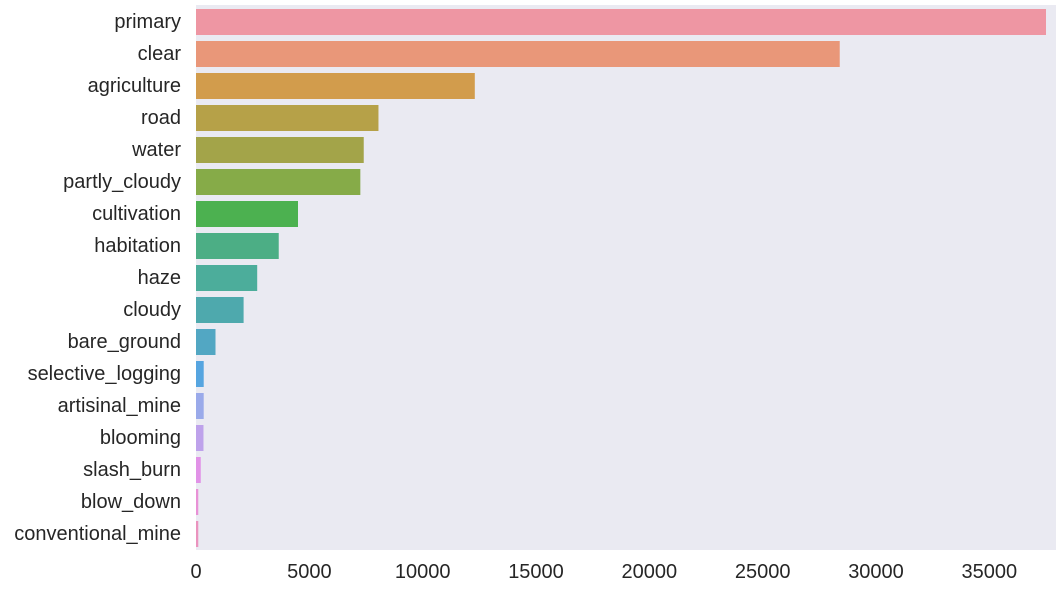 The image size is (1056, 589). Describe the element at coordinates (247, 214) in the screenshot. I see `bar-cultivation` at that location.